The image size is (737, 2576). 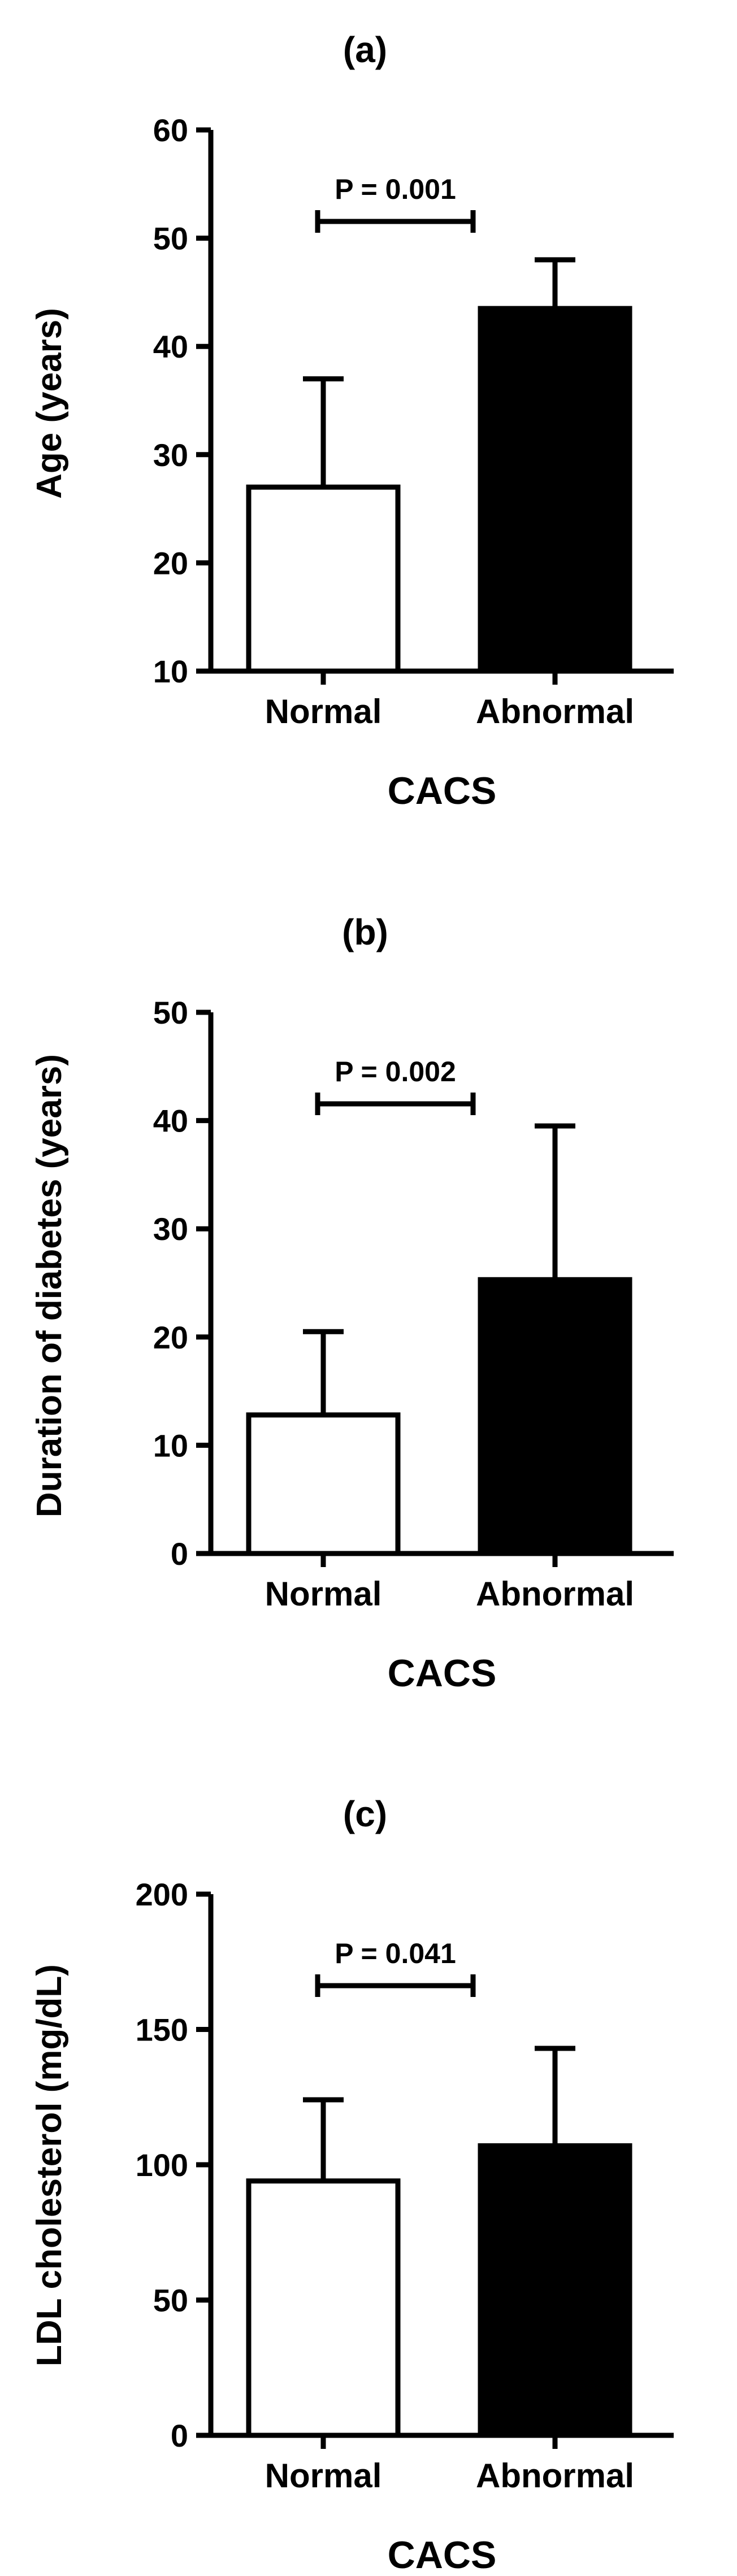 What do you see at coordinates (49, 1285) in the screenshot?
I see `panel-b-y-axis-title: Duration of diabetes (years)` at bounding box center [49, 1285].